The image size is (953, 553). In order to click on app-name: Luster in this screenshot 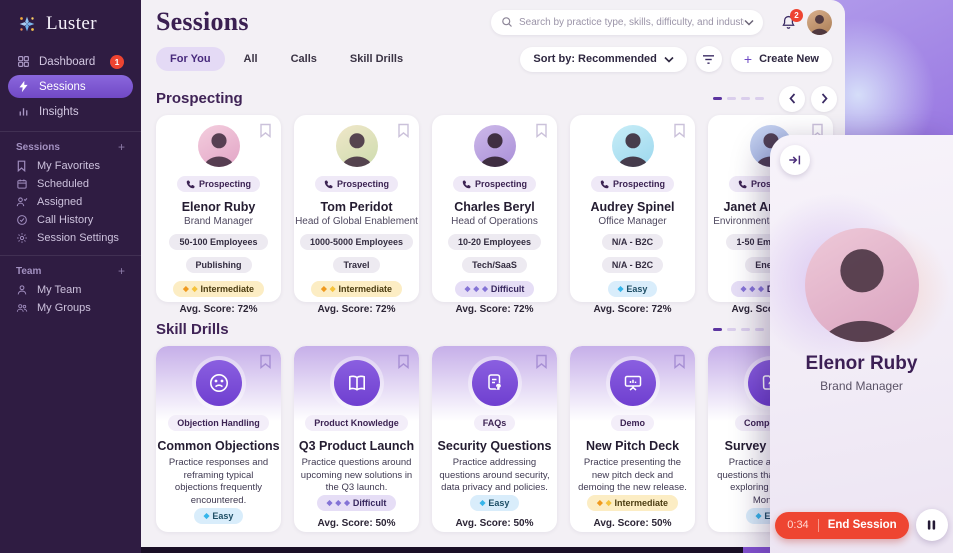, I will do `click(71, 23)`.